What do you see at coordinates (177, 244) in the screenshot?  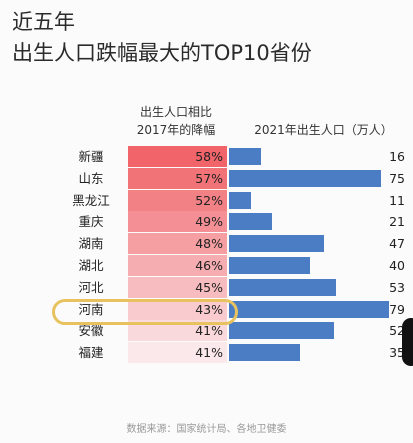 I see `decline-pct-cell: 48%` at bounding box center [177, 244].